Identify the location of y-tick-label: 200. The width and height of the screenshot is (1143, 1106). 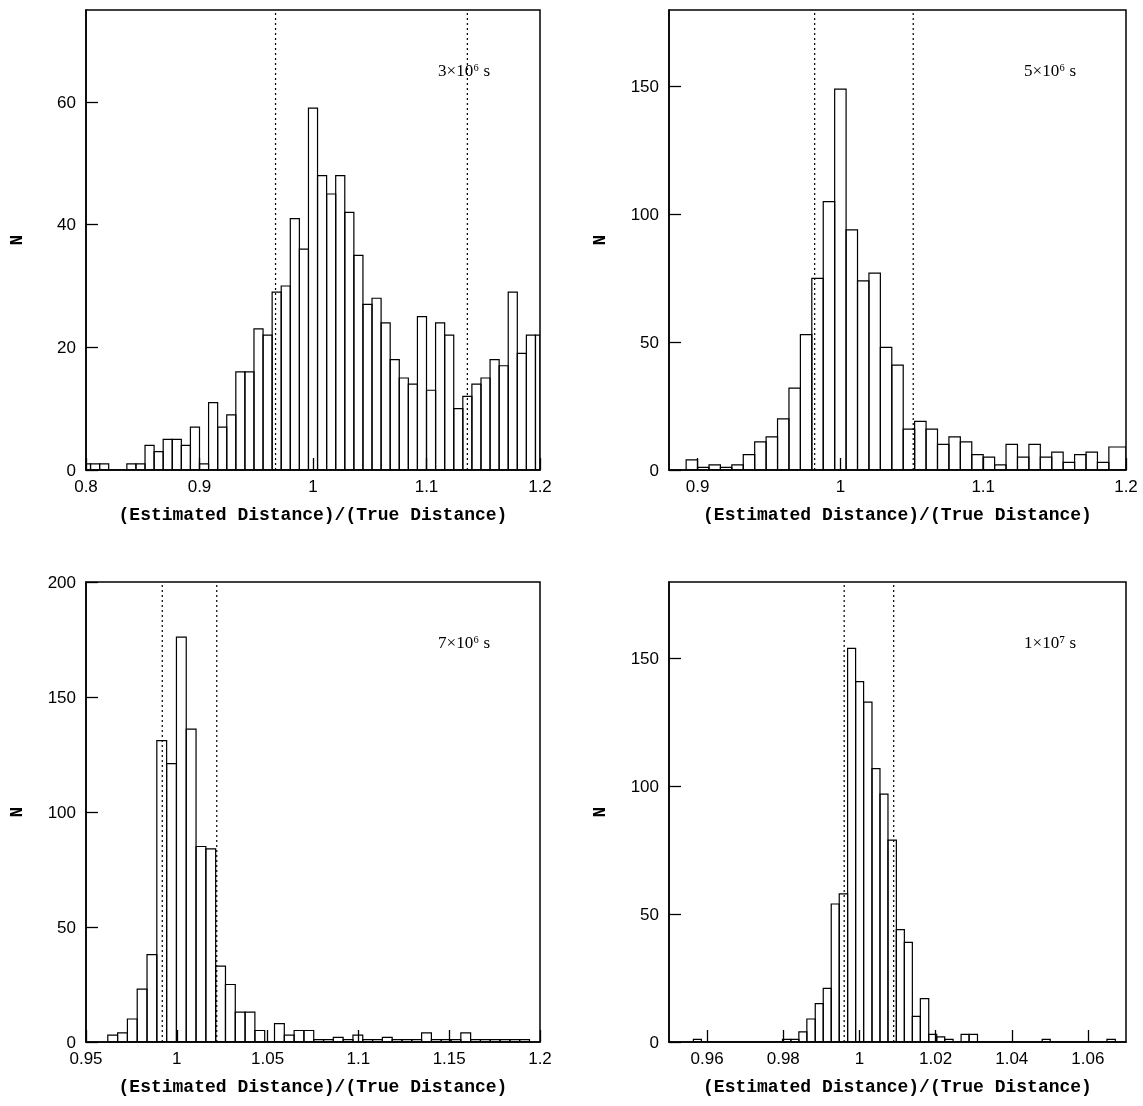
(61, 582).